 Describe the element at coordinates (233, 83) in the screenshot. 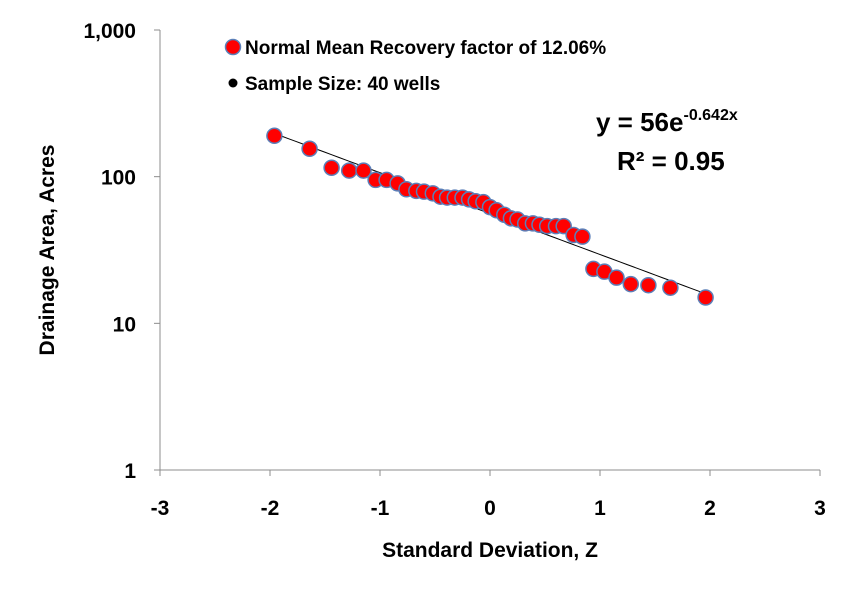

I see `legend-marker-sample-size` at that location.